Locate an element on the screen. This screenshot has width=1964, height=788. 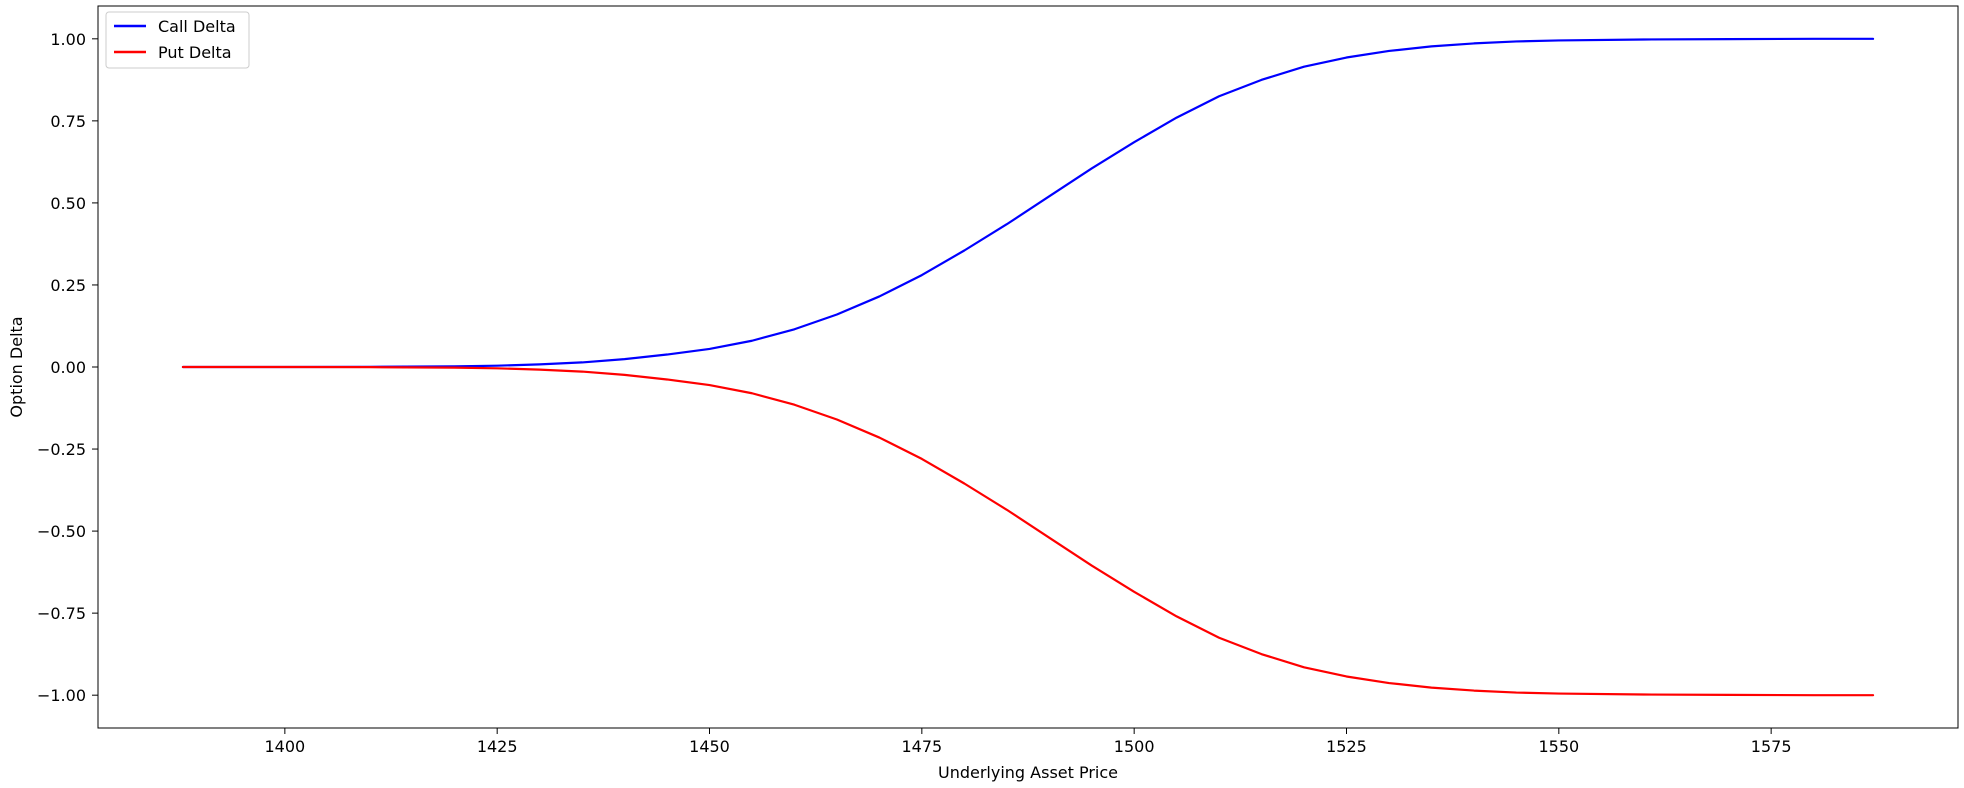
y-tick-label: 1.00 is located at coordinates (68, 39).